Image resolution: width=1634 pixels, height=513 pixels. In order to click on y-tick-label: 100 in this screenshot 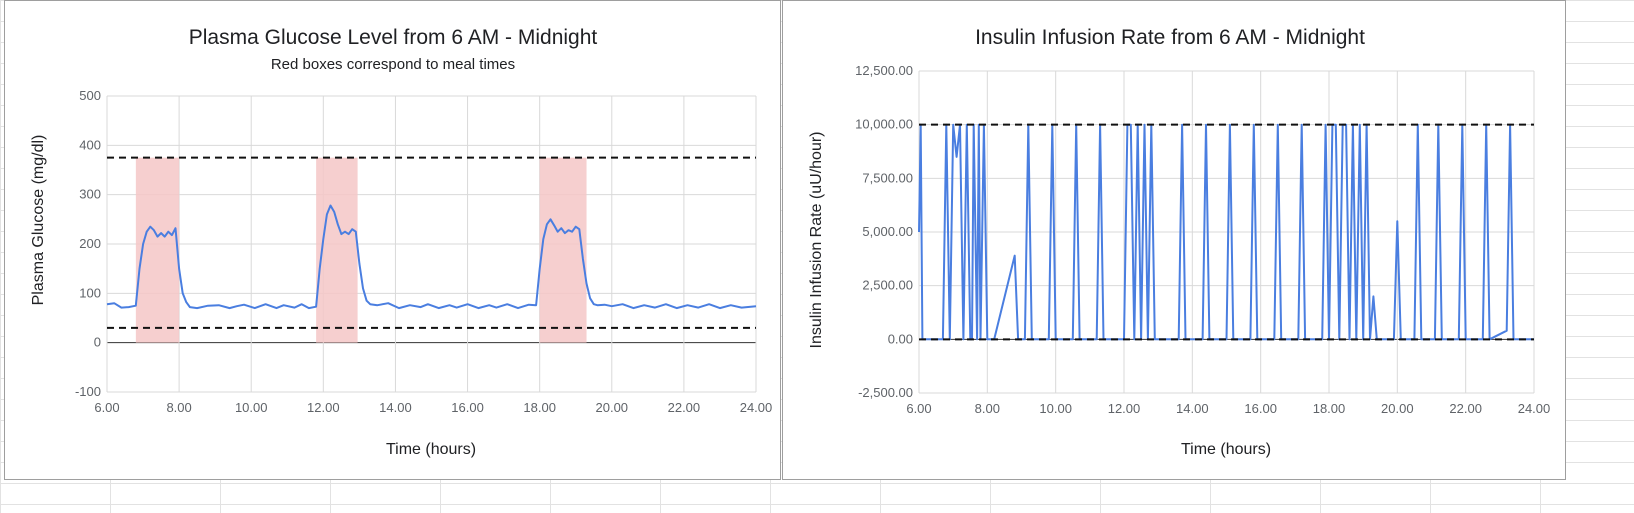, I will do `click(90, 292)`.